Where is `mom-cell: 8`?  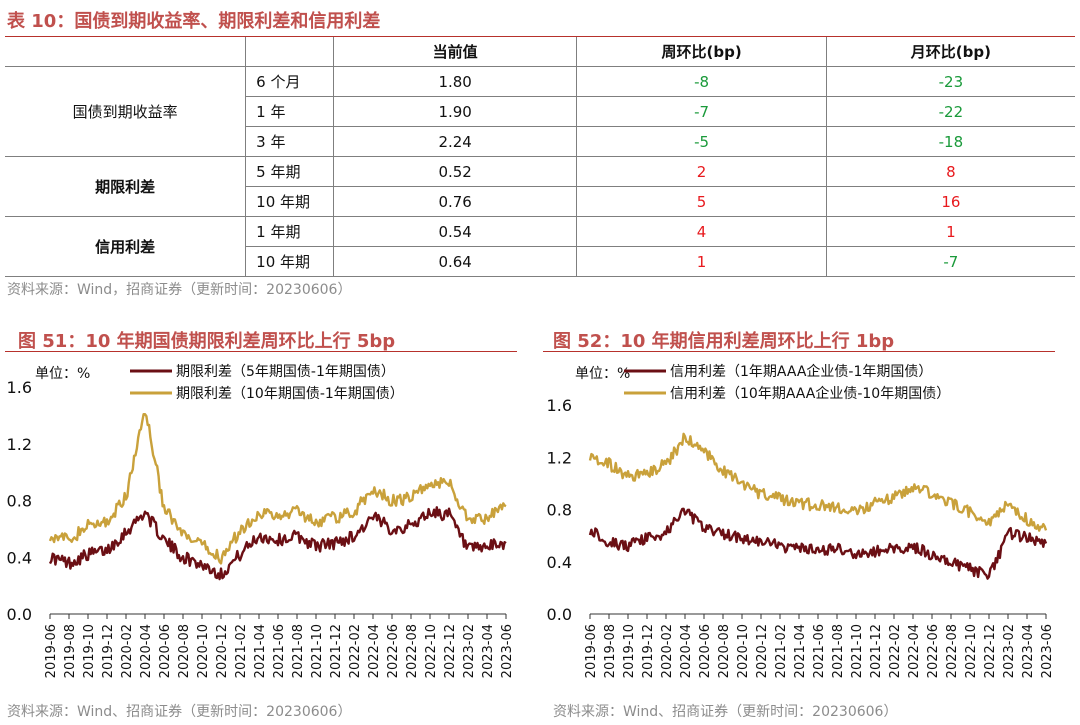 mom-cell: 8 is located at coordinates (950, 171).